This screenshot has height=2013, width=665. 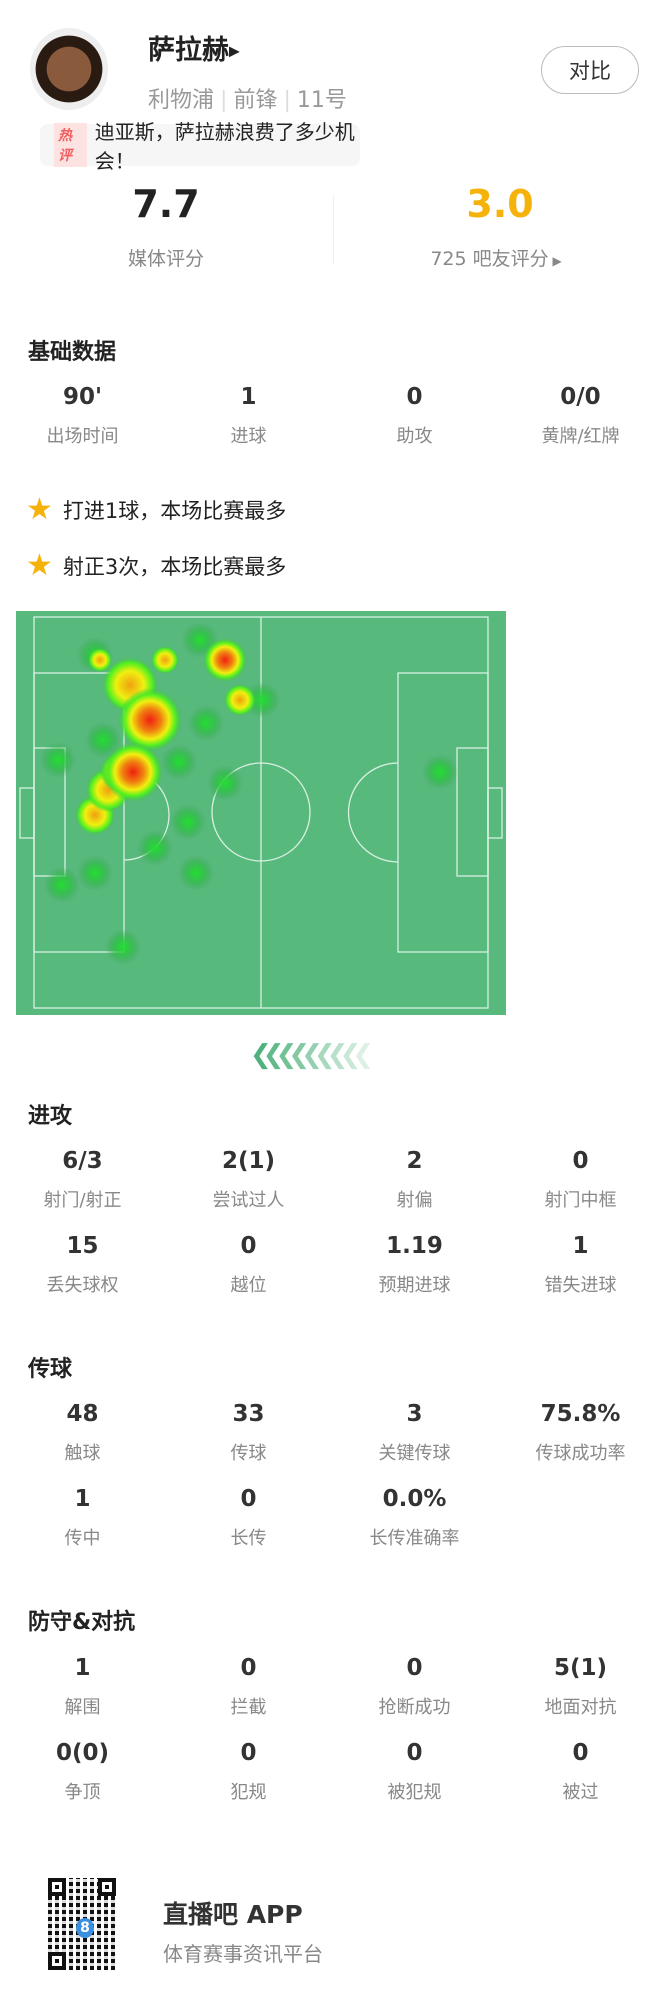 I want to click on media-score: 7.7, so click(x=166, y=204).